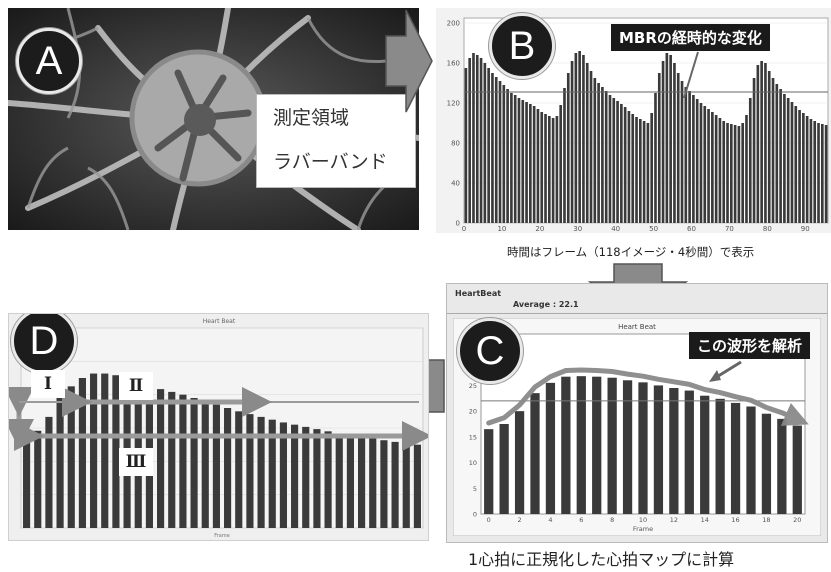 The height and width of the screenshot is (572, 831). Describe the element at coordinates (136, 462) in the screenshot. I see `marker-three: Ⅲ` at that location.